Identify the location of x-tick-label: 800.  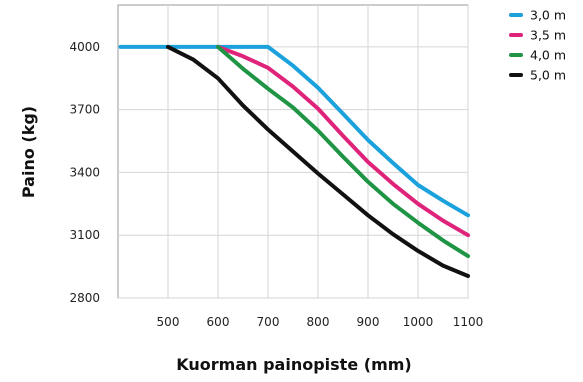
(318, 322).